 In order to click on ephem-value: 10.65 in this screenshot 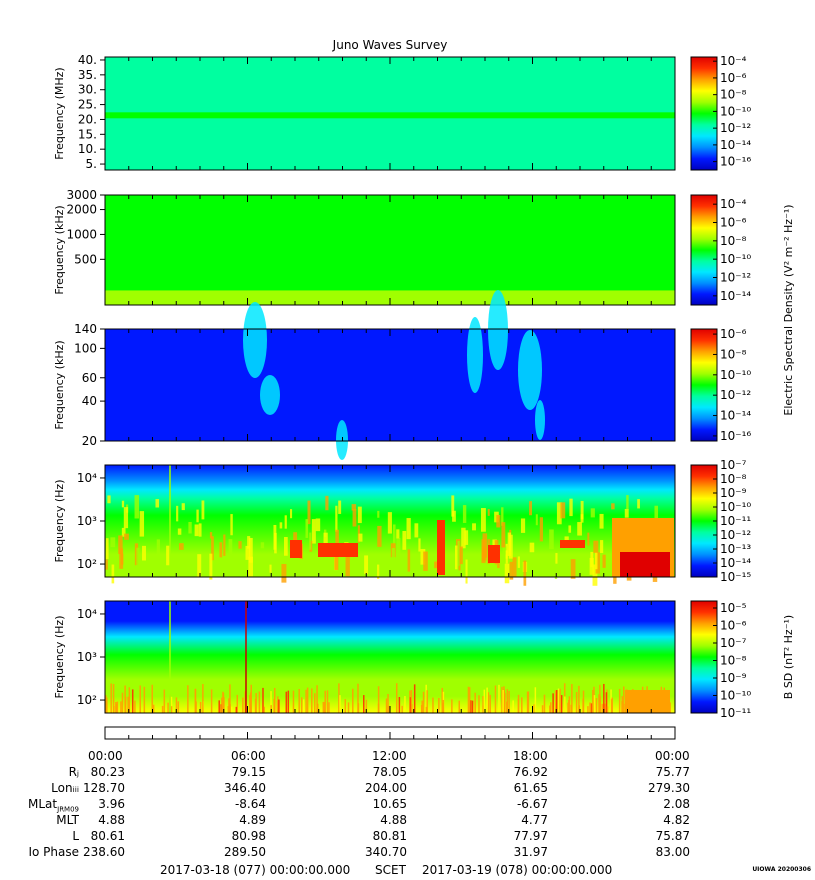, I will do `click(389, 804)`.